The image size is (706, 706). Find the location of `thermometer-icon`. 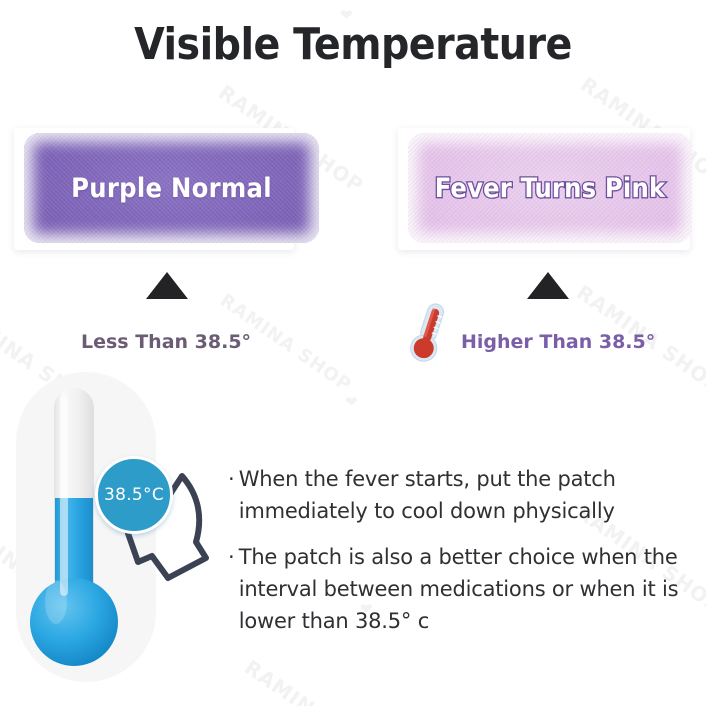

thermometer-icon is located at coordinates (429, 335).